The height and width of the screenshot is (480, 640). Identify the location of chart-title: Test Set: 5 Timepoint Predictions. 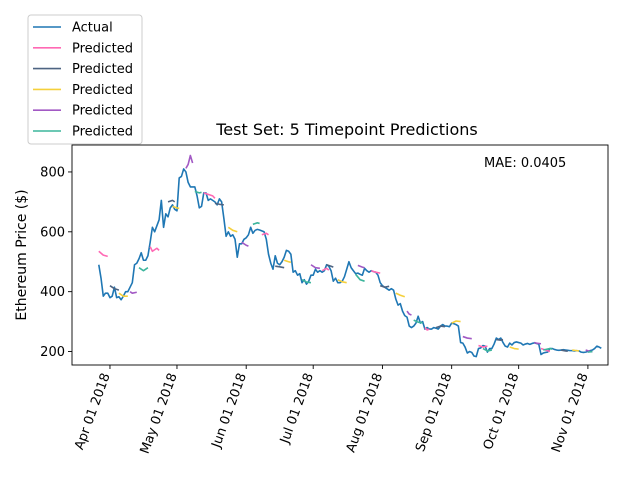
(346, 129).